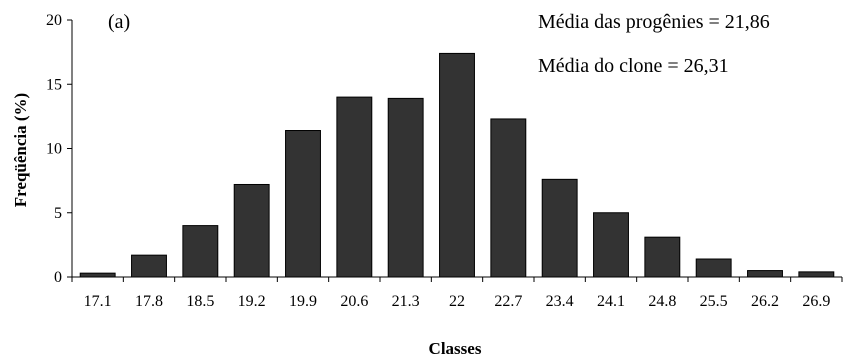  Describe the element at coordinates (58, 277) in the screenshot. I see `y-tick-label: 0` at that location.